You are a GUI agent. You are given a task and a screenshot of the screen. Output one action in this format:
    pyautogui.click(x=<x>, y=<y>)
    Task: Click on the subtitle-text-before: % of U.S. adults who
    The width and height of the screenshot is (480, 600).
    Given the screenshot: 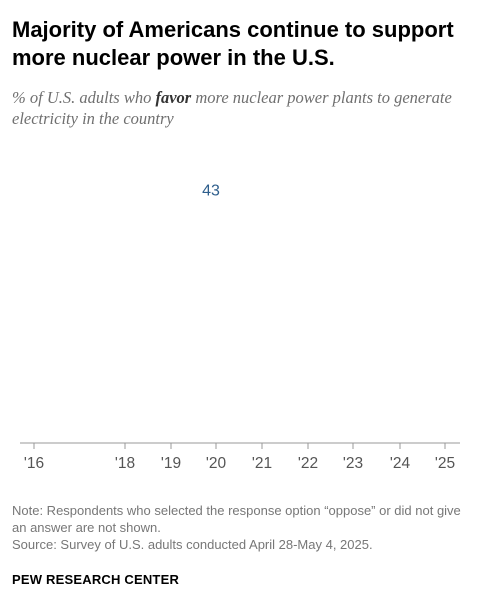 What is the action you would take?
    pyautogui.click(x=84, y=97)
    